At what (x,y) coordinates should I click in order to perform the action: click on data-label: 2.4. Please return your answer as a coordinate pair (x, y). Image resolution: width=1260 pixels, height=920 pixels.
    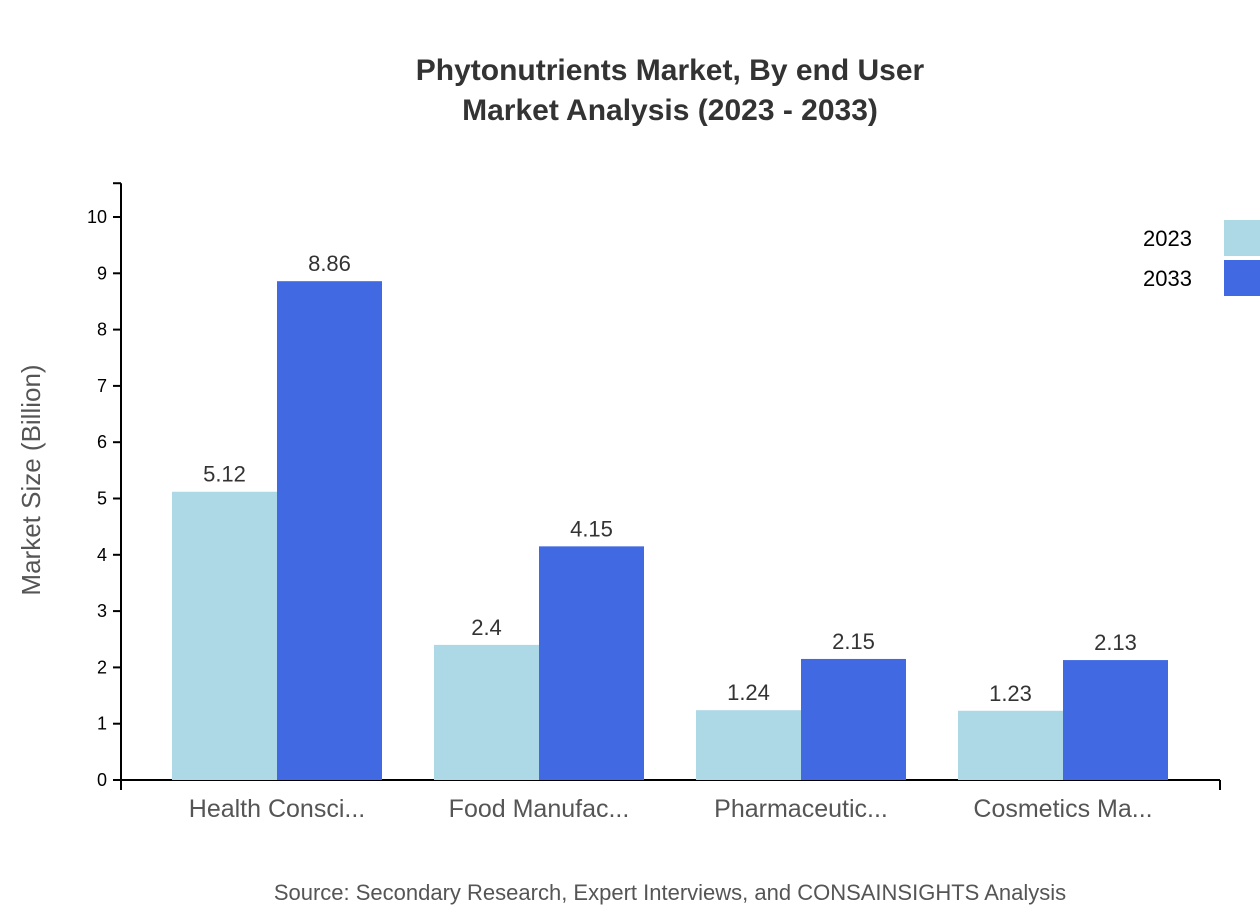
    Looking at the image, I should click on (486, 627).